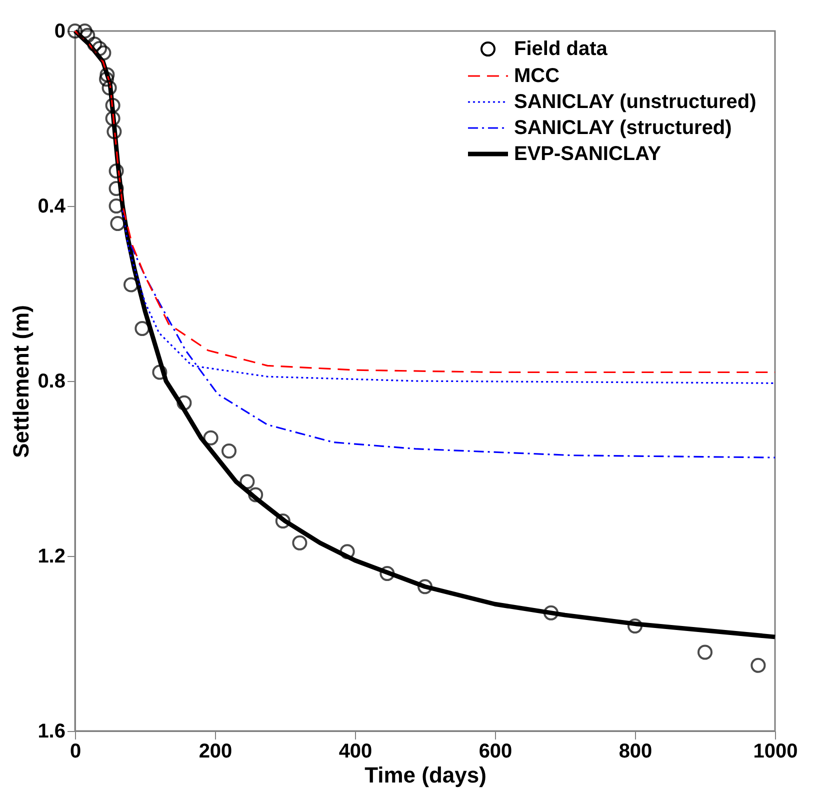  I want to click on x-tick-label: 1000, so click(775, 751).